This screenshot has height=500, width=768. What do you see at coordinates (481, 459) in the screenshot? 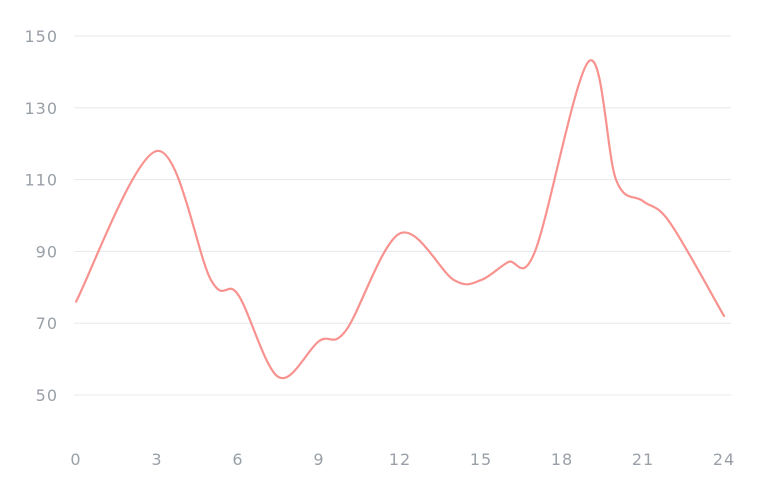
I see `x-tick-label-15: 15` at bounding box center [481, 459].